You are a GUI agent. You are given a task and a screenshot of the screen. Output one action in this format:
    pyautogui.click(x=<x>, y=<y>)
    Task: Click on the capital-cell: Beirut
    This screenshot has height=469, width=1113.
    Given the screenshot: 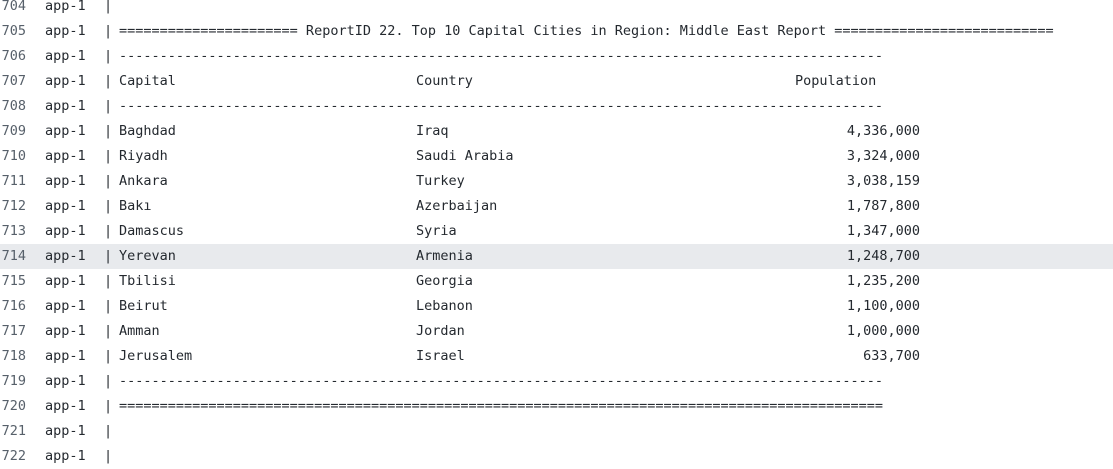 What is the action you would take?
    pyautogui.click(x=143, y=306)
    